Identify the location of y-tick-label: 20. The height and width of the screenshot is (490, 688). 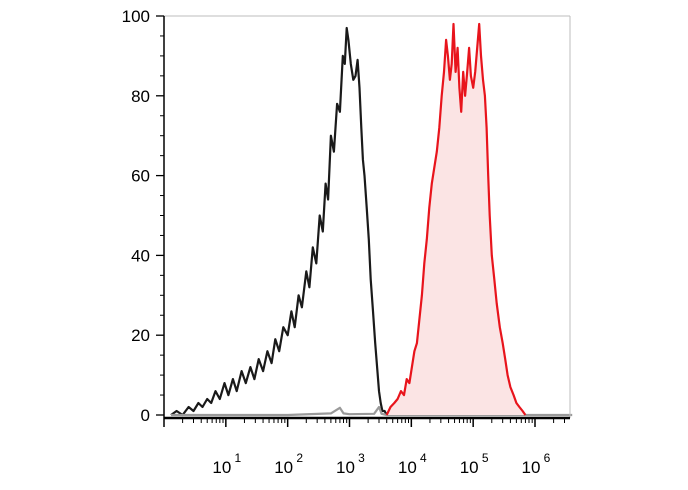
(140, 335).